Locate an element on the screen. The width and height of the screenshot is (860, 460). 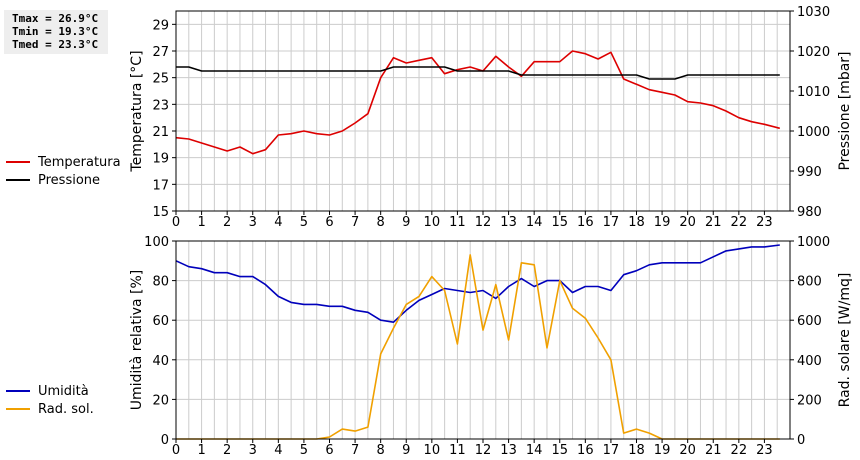
y-right-tick-label: 200 is located at coordinates (809, 400).